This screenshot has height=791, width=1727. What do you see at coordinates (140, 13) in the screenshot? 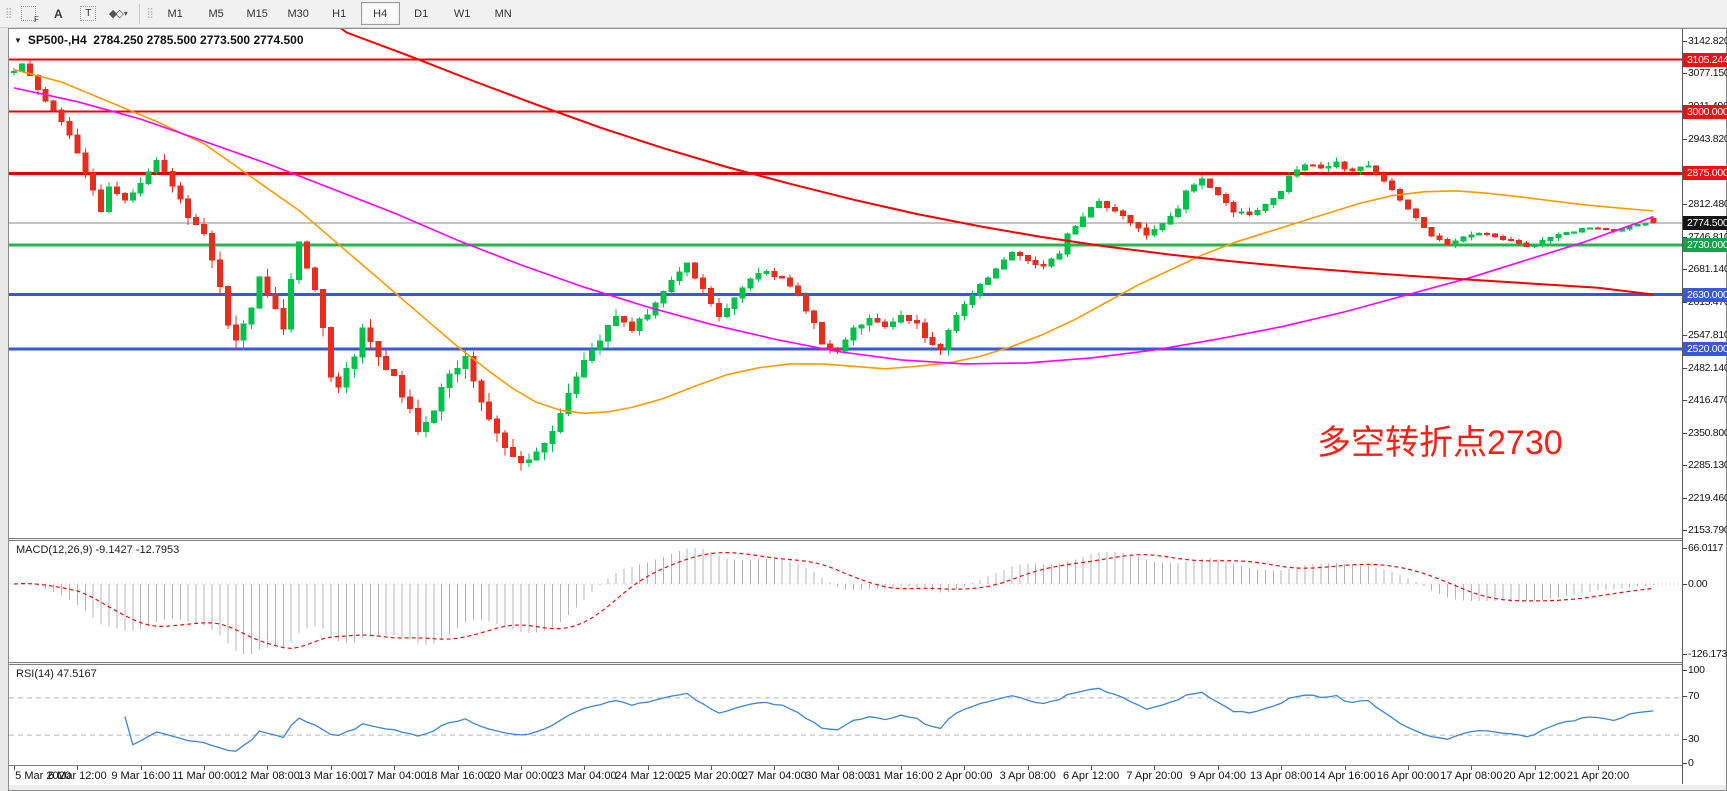
I see `toolbar-separator` at bounding box center [140, 13].